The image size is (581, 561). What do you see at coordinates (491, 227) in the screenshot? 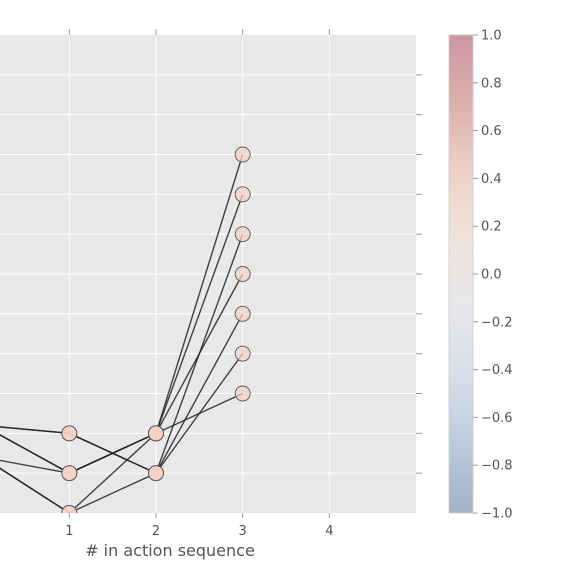
I see `colorbar-tick-label: 0.2` at bounding box center [491, 227].